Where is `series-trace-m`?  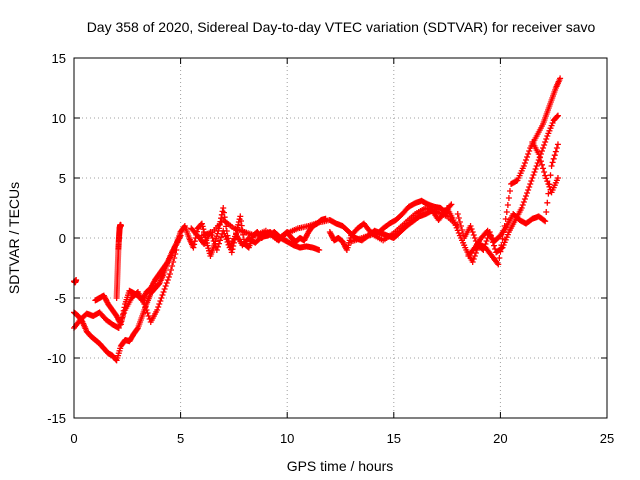 series-trace-m is located at coordinates (545, 167).